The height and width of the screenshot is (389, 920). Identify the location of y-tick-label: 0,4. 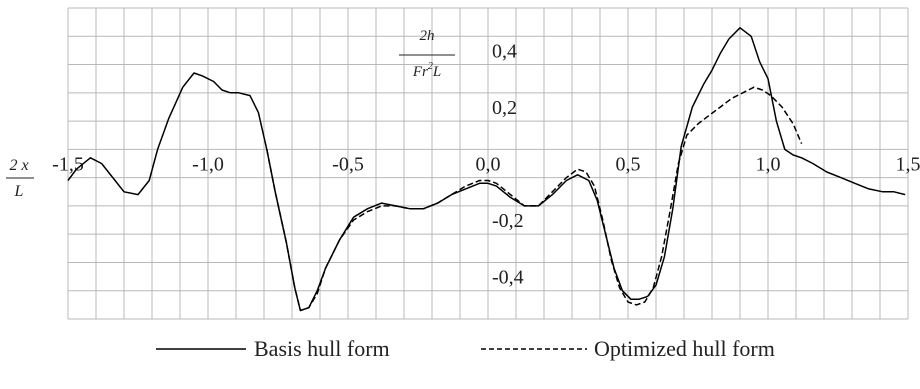
(504, 51).